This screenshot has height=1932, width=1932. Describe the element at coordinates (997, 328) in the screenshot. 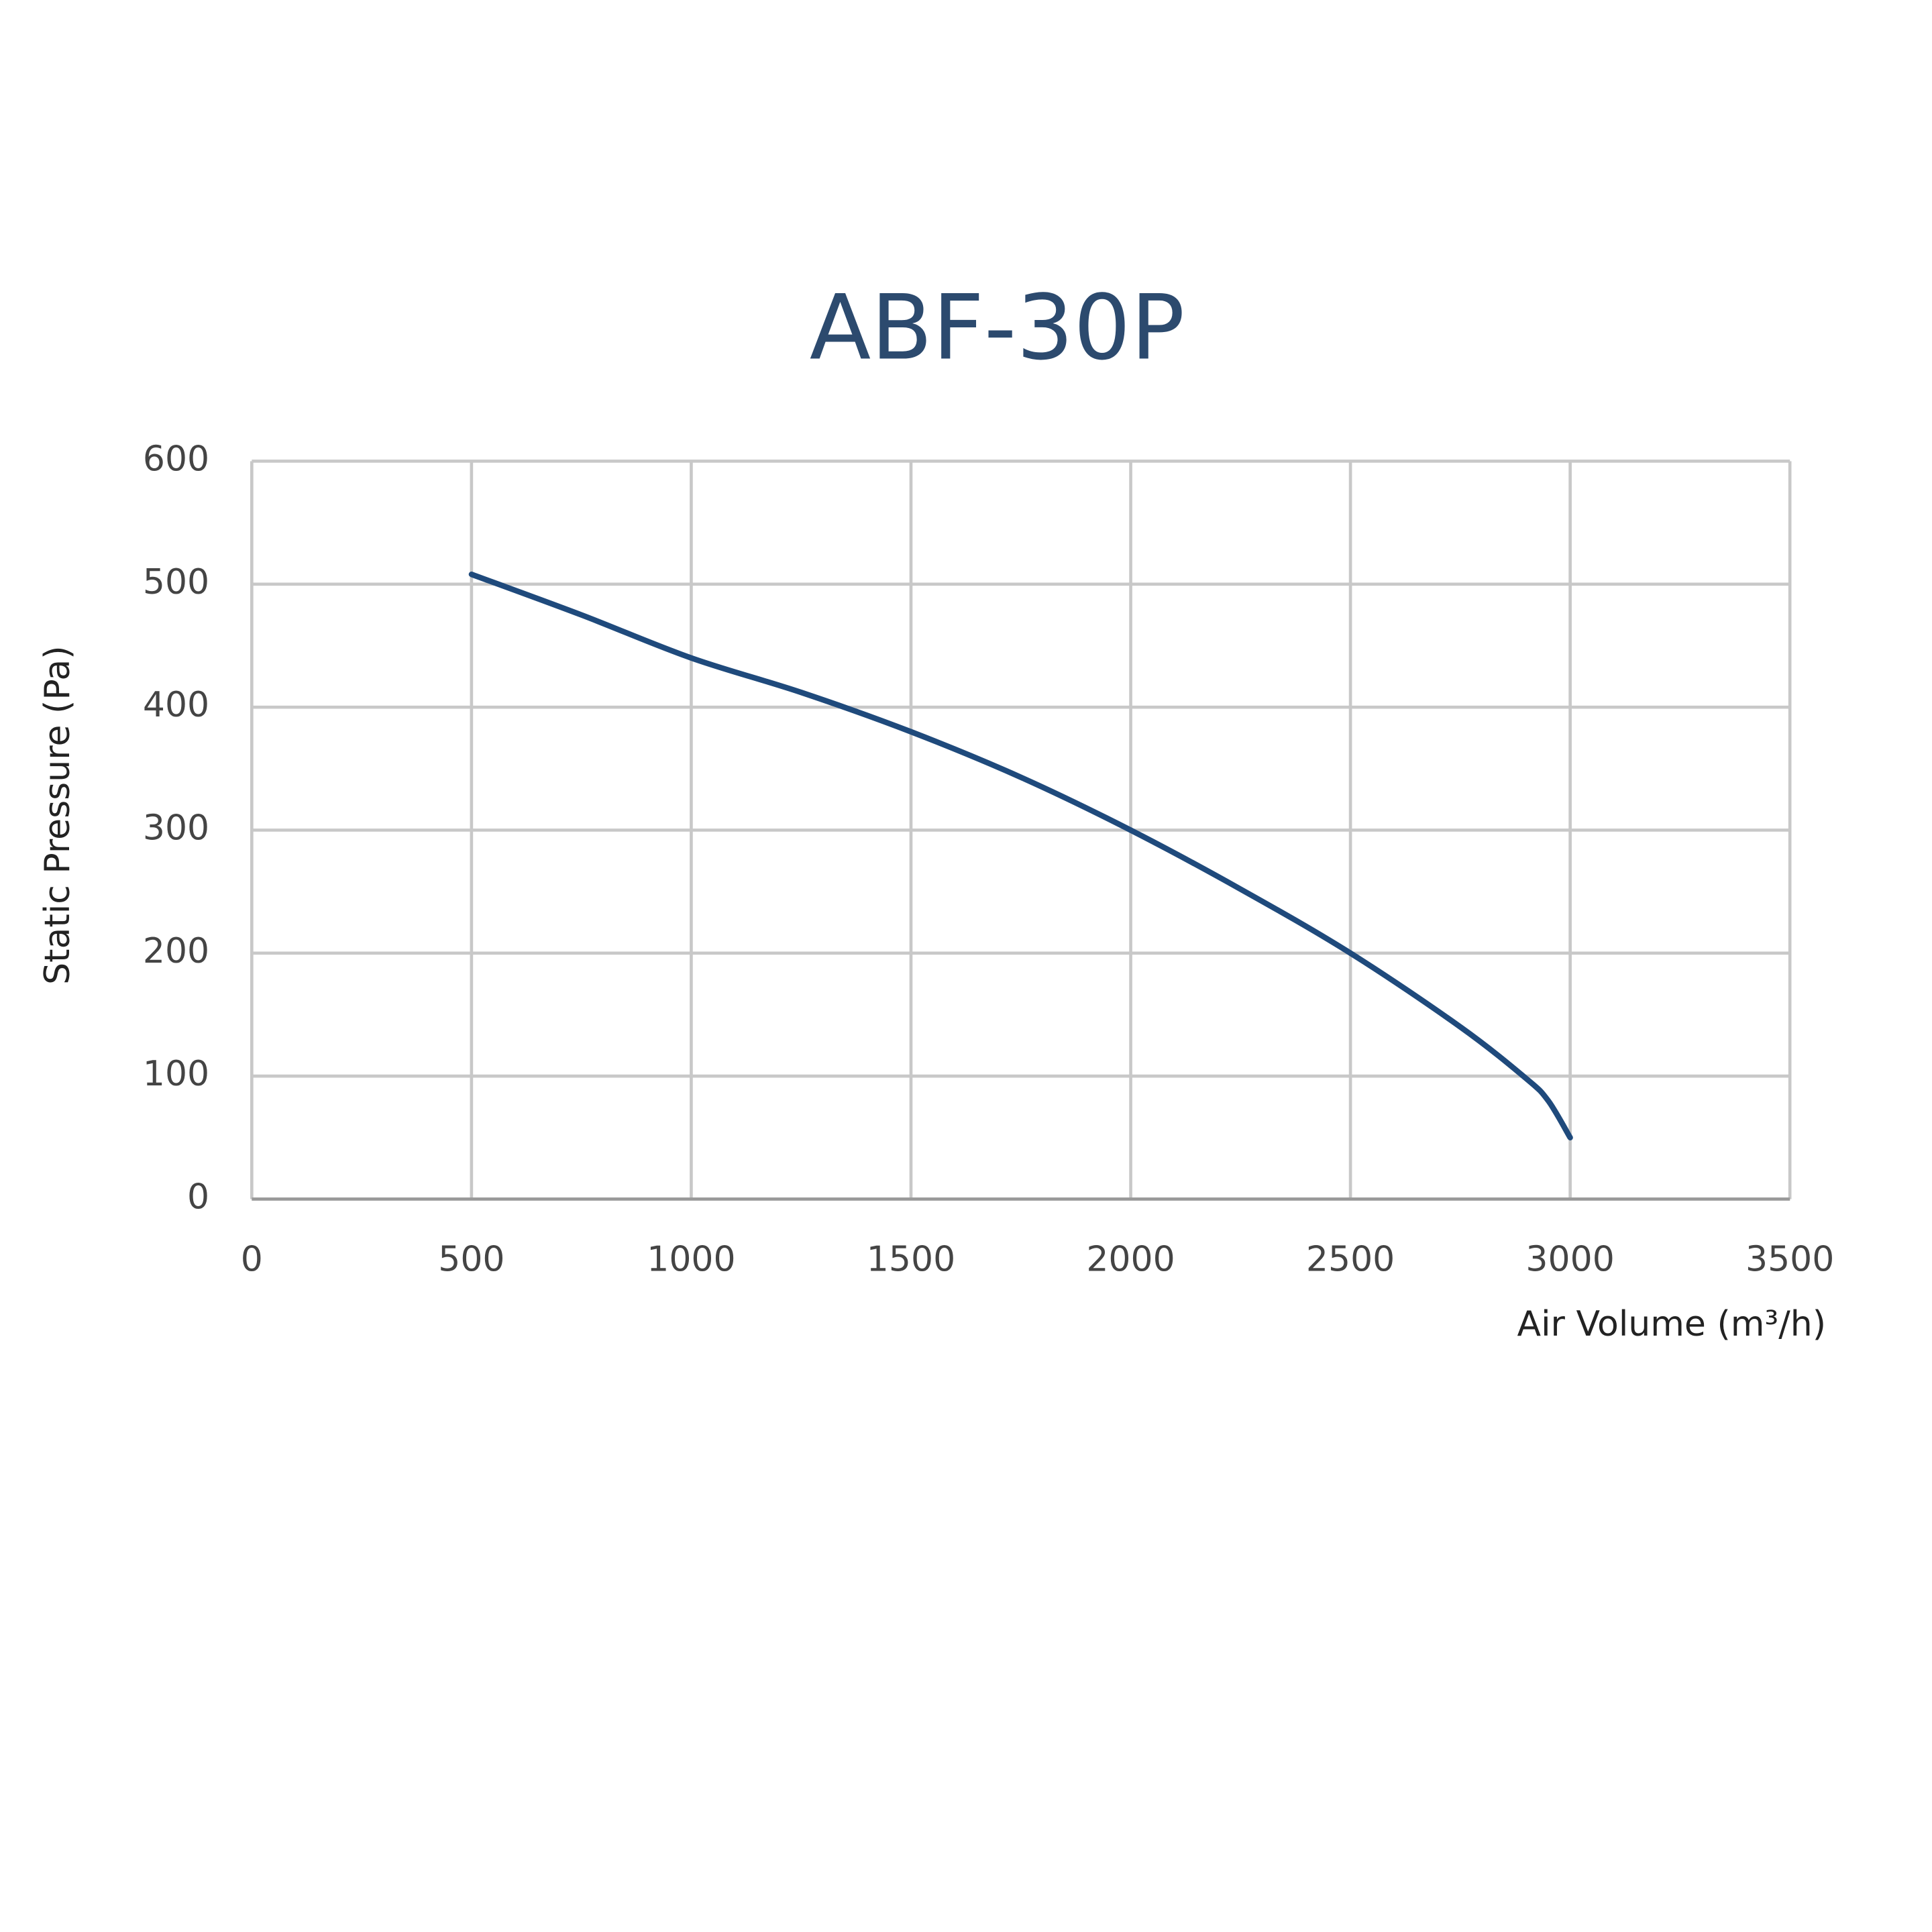

I see `chart-title: ABF-30P` at that location.